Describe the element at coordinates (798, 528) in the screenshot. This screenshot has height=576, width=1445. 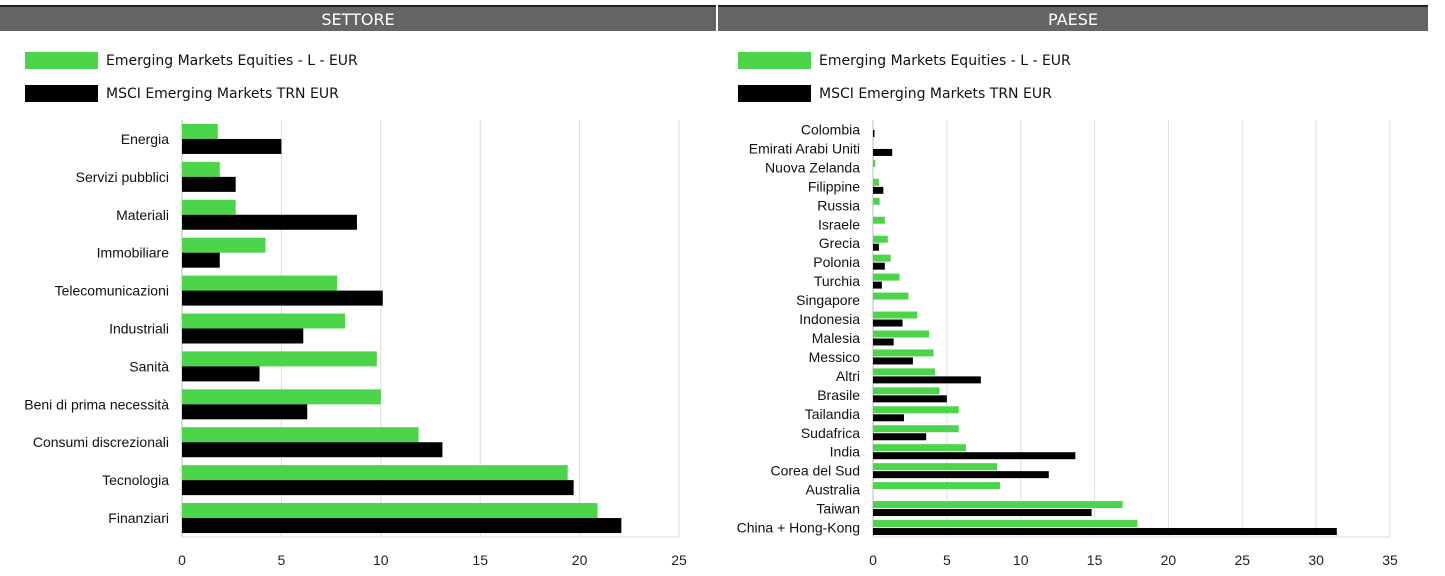
I see `category-label: China + Hong-Kong` at that location.